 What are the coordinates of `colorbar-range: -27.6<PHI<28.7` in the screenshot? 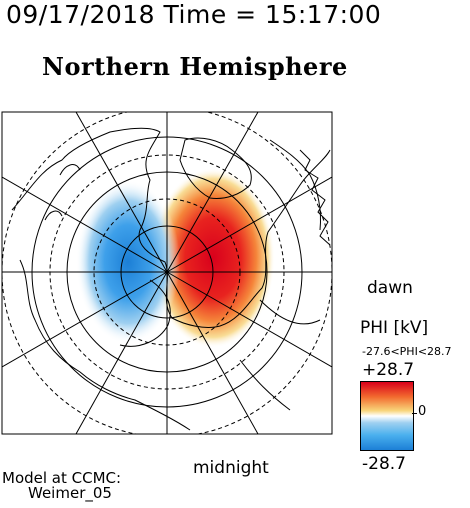 It's located at (407, 351).